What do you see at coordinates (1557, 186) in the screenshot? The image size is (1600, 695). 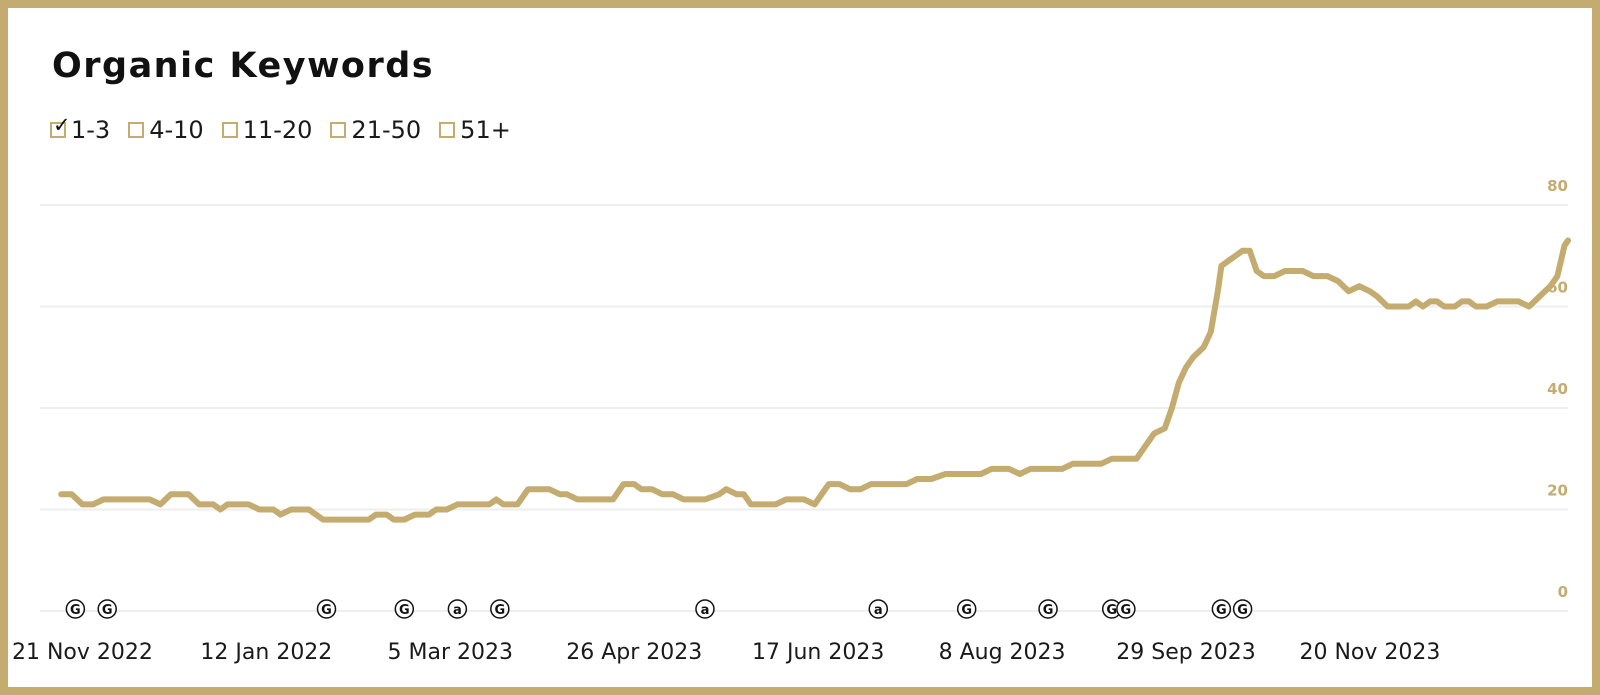 I see `y-tick-label: 80` at bounding box center [1557, 186].